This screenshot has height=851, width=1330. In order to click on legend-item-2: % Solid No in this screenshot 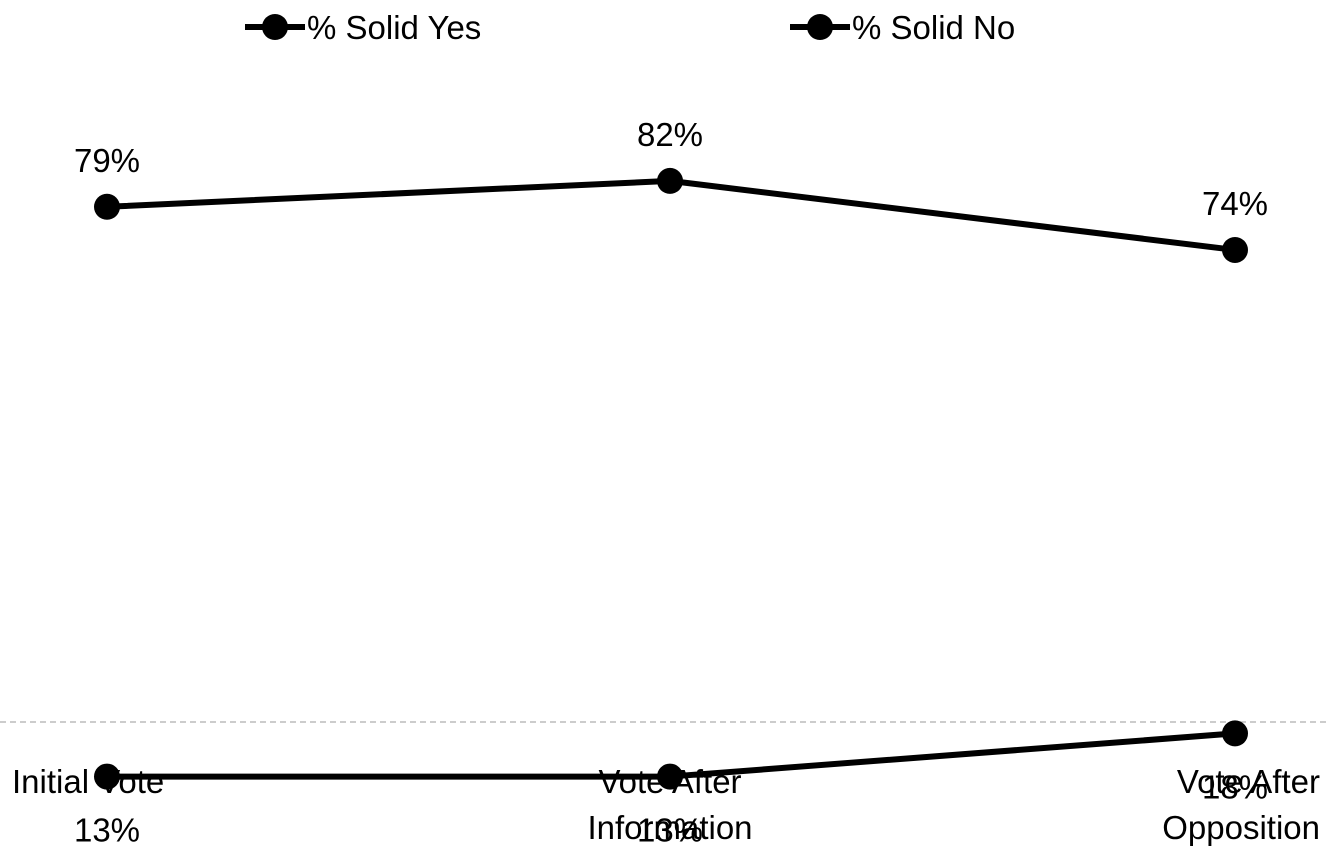, I will do `click(902, 27)`.